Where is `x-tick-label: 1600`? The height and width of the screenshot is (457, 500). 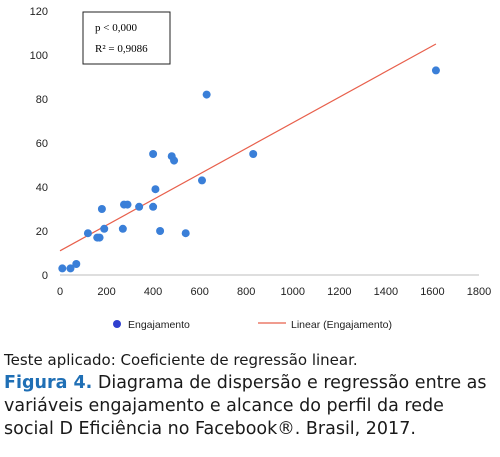 x-tick-label: 1600 is located at coordinates (432, 292).